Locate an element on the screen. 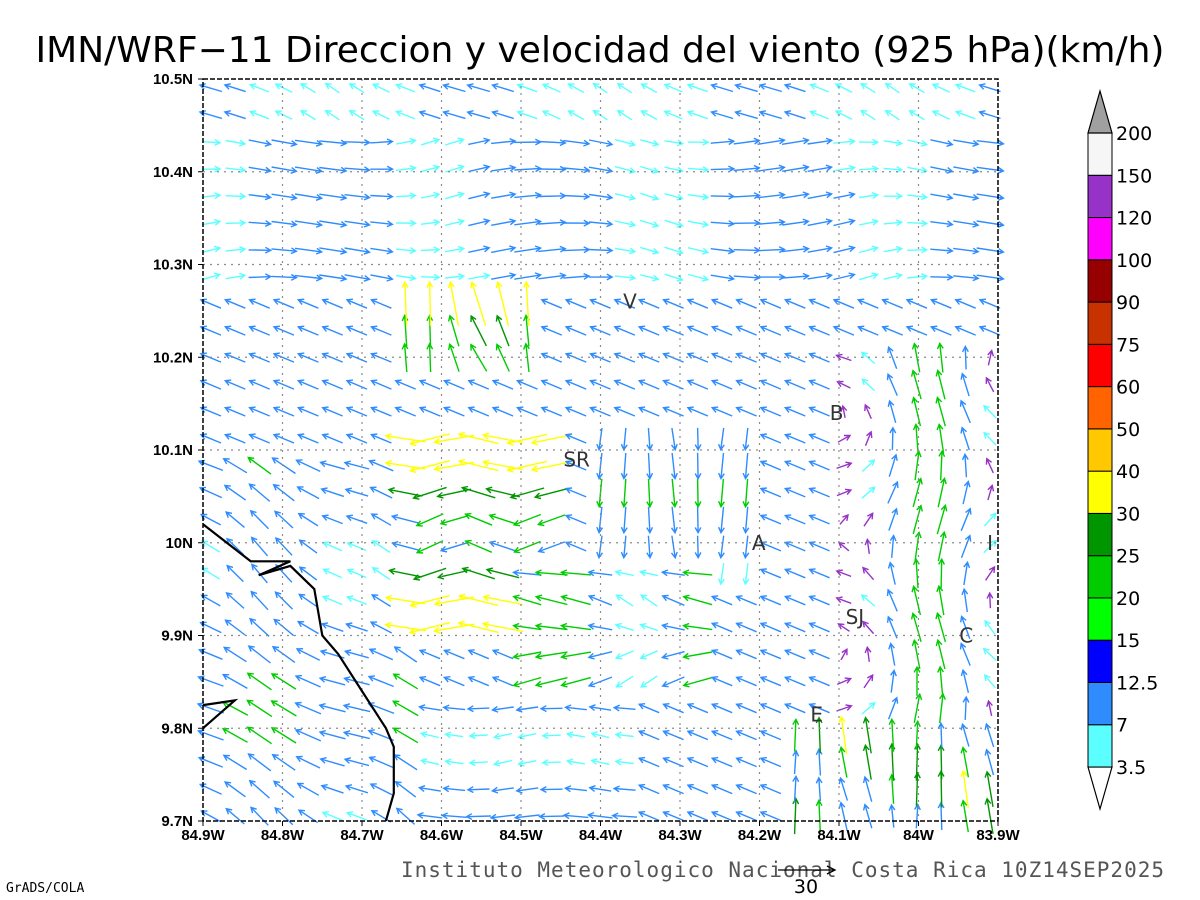 The width and height of the screenshot is (1200, 900). colorbar-tick-label: 100 is located at coordinates (1134, 261).